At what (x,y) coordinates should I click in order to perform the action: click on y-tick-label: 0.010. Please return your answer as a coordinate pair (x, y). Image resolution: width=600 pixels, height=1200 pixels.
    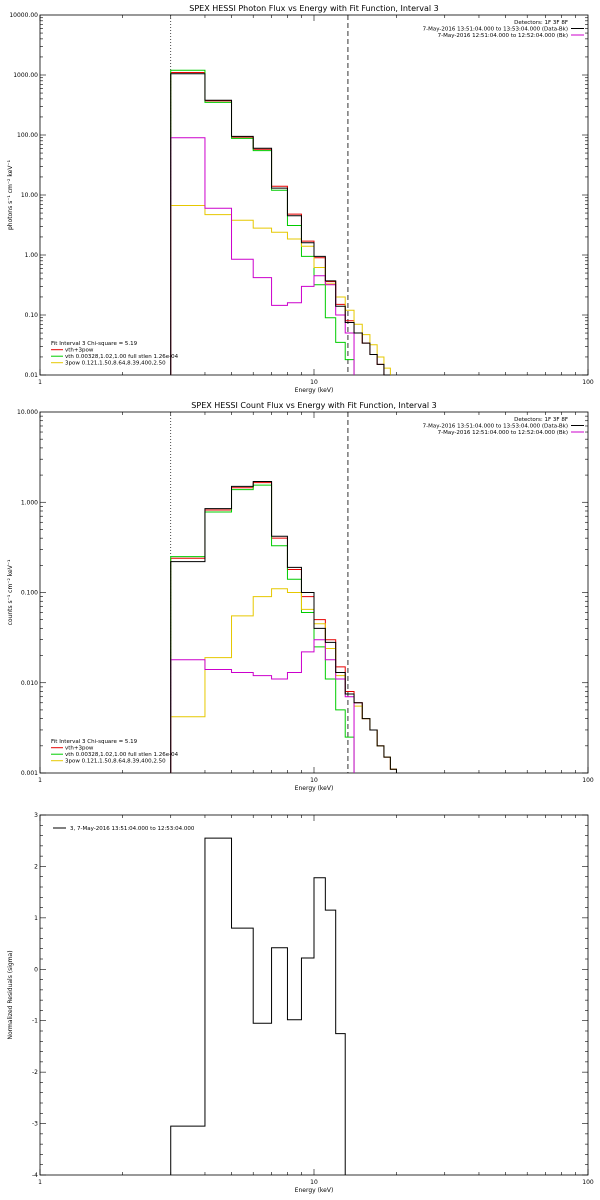
    Looking at the image, I should click on (29, 683).